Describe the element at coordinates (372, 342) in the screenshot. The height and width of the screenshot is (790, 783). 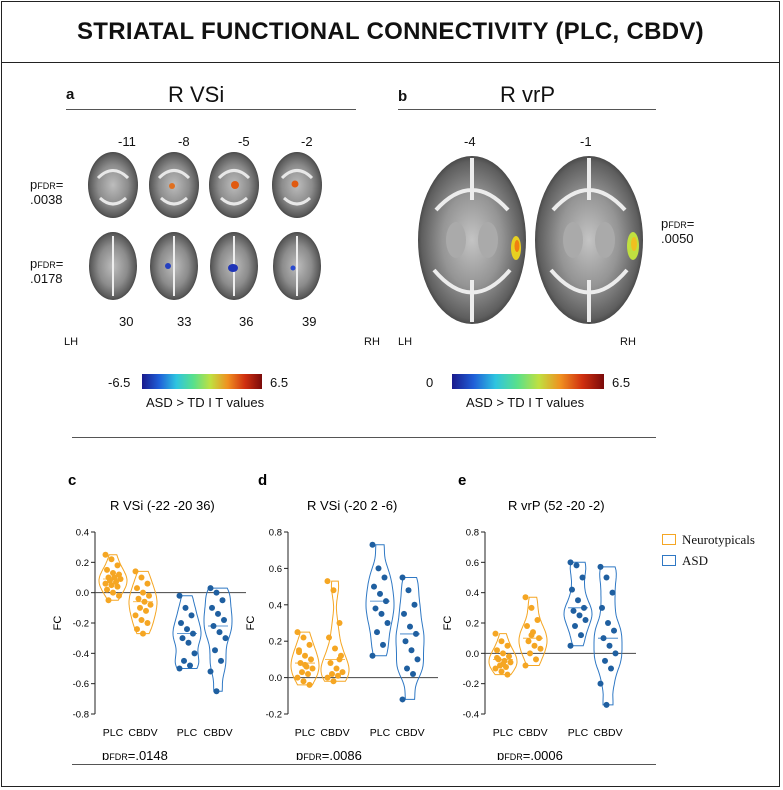
I see `right-hemisphere-label: RH` at that location.